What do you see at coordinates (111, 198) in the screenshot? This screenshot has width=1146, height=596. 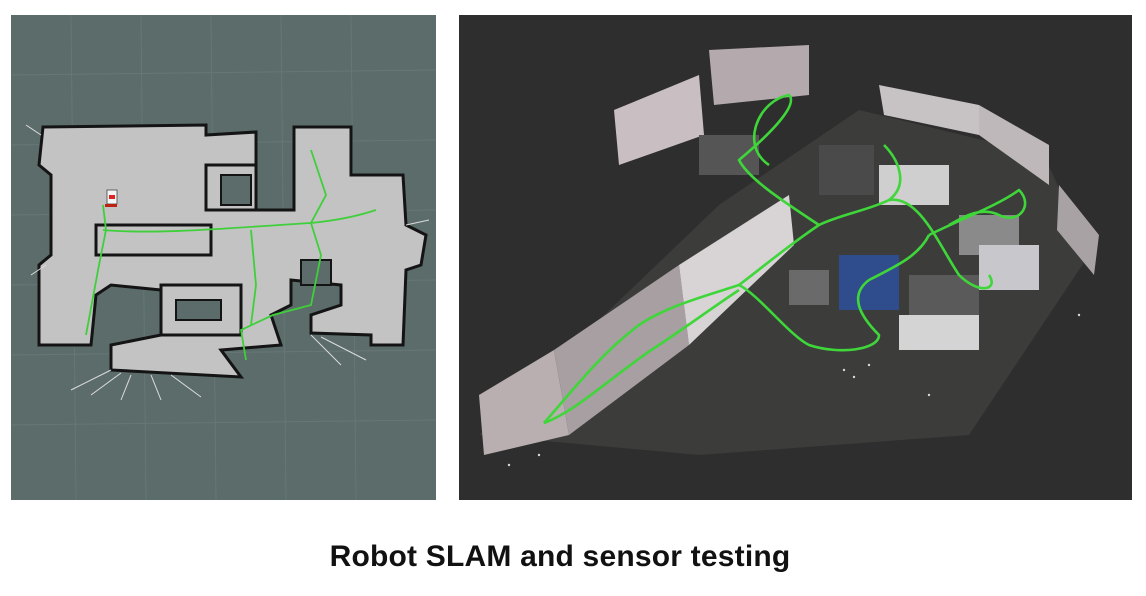 I see `robot-marker` at bounding box center [111, 198].